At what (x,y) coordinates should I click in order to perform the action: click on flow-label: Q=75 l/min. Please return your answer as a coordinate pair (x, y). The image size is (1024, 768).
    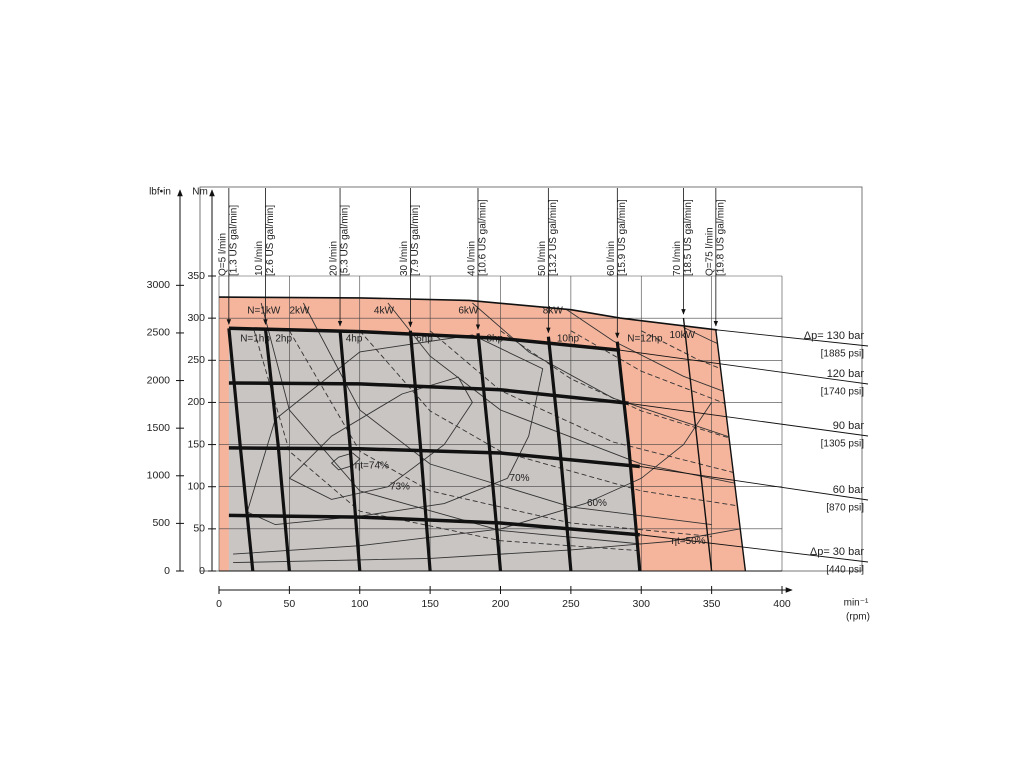
    Looking at the image, I should click on (709, 251).